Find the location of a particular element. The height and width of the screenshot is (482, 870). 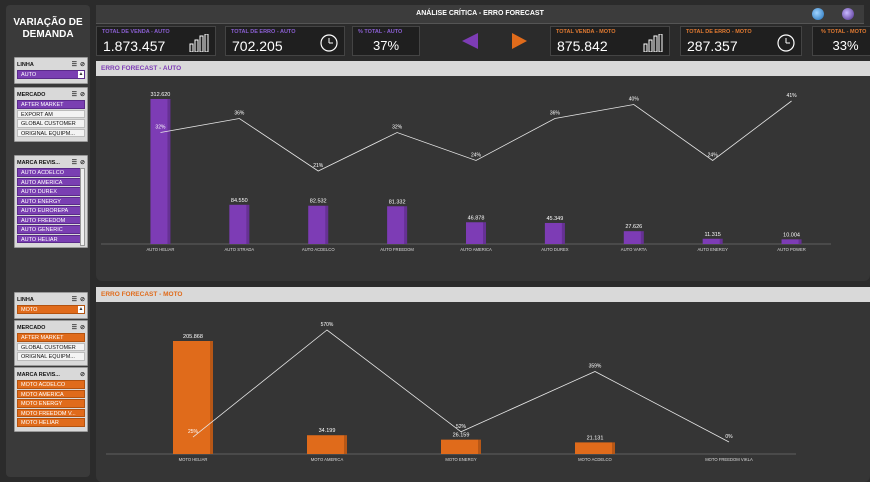

page-title: ANÁLISE CRÍTICA - ERRO FORECAST is located at coordinates (480, 13).